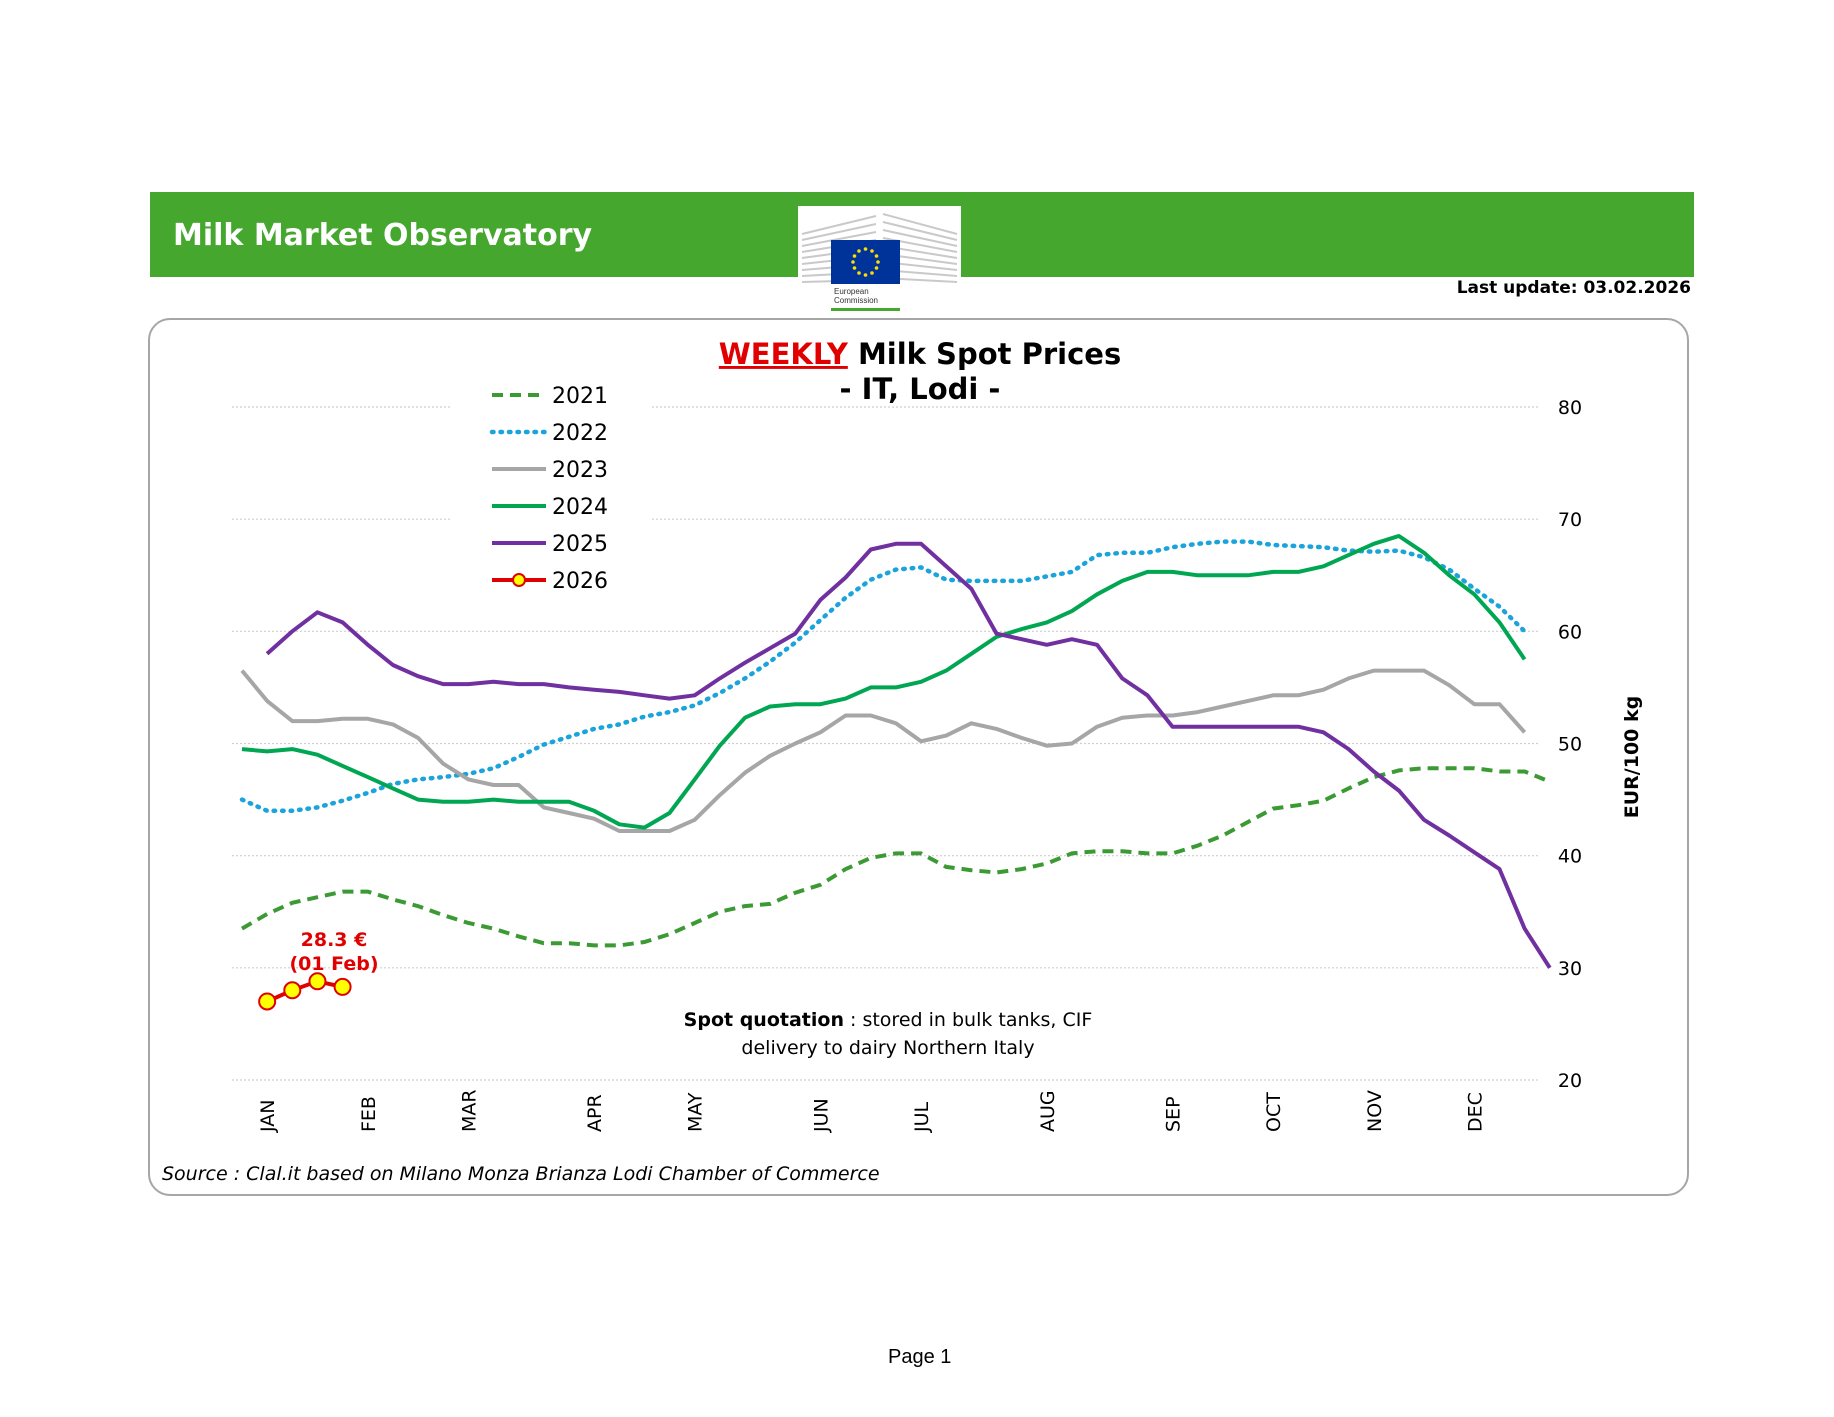 Image resolution: width=1834 pixels, height=1417 pixels. What do you see at coordinates (519, 580) in the screenshot?
I see `legend-marker-2026` at bounding box center [519, 580].